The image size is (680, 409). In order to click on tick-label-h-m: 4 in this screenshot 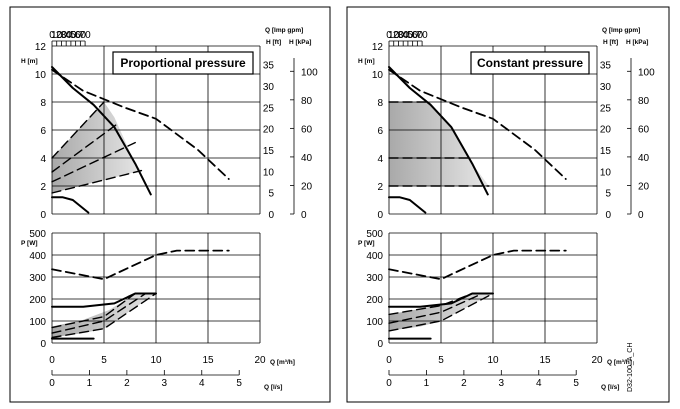, I will do `click(380, 159)`.